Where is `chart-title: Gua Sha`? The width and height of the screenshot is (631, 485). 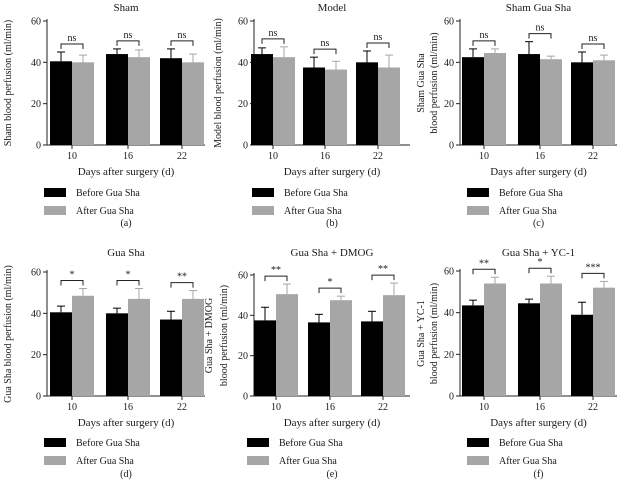 chart-title: Gua Sha is located at coordinates (126, 253).